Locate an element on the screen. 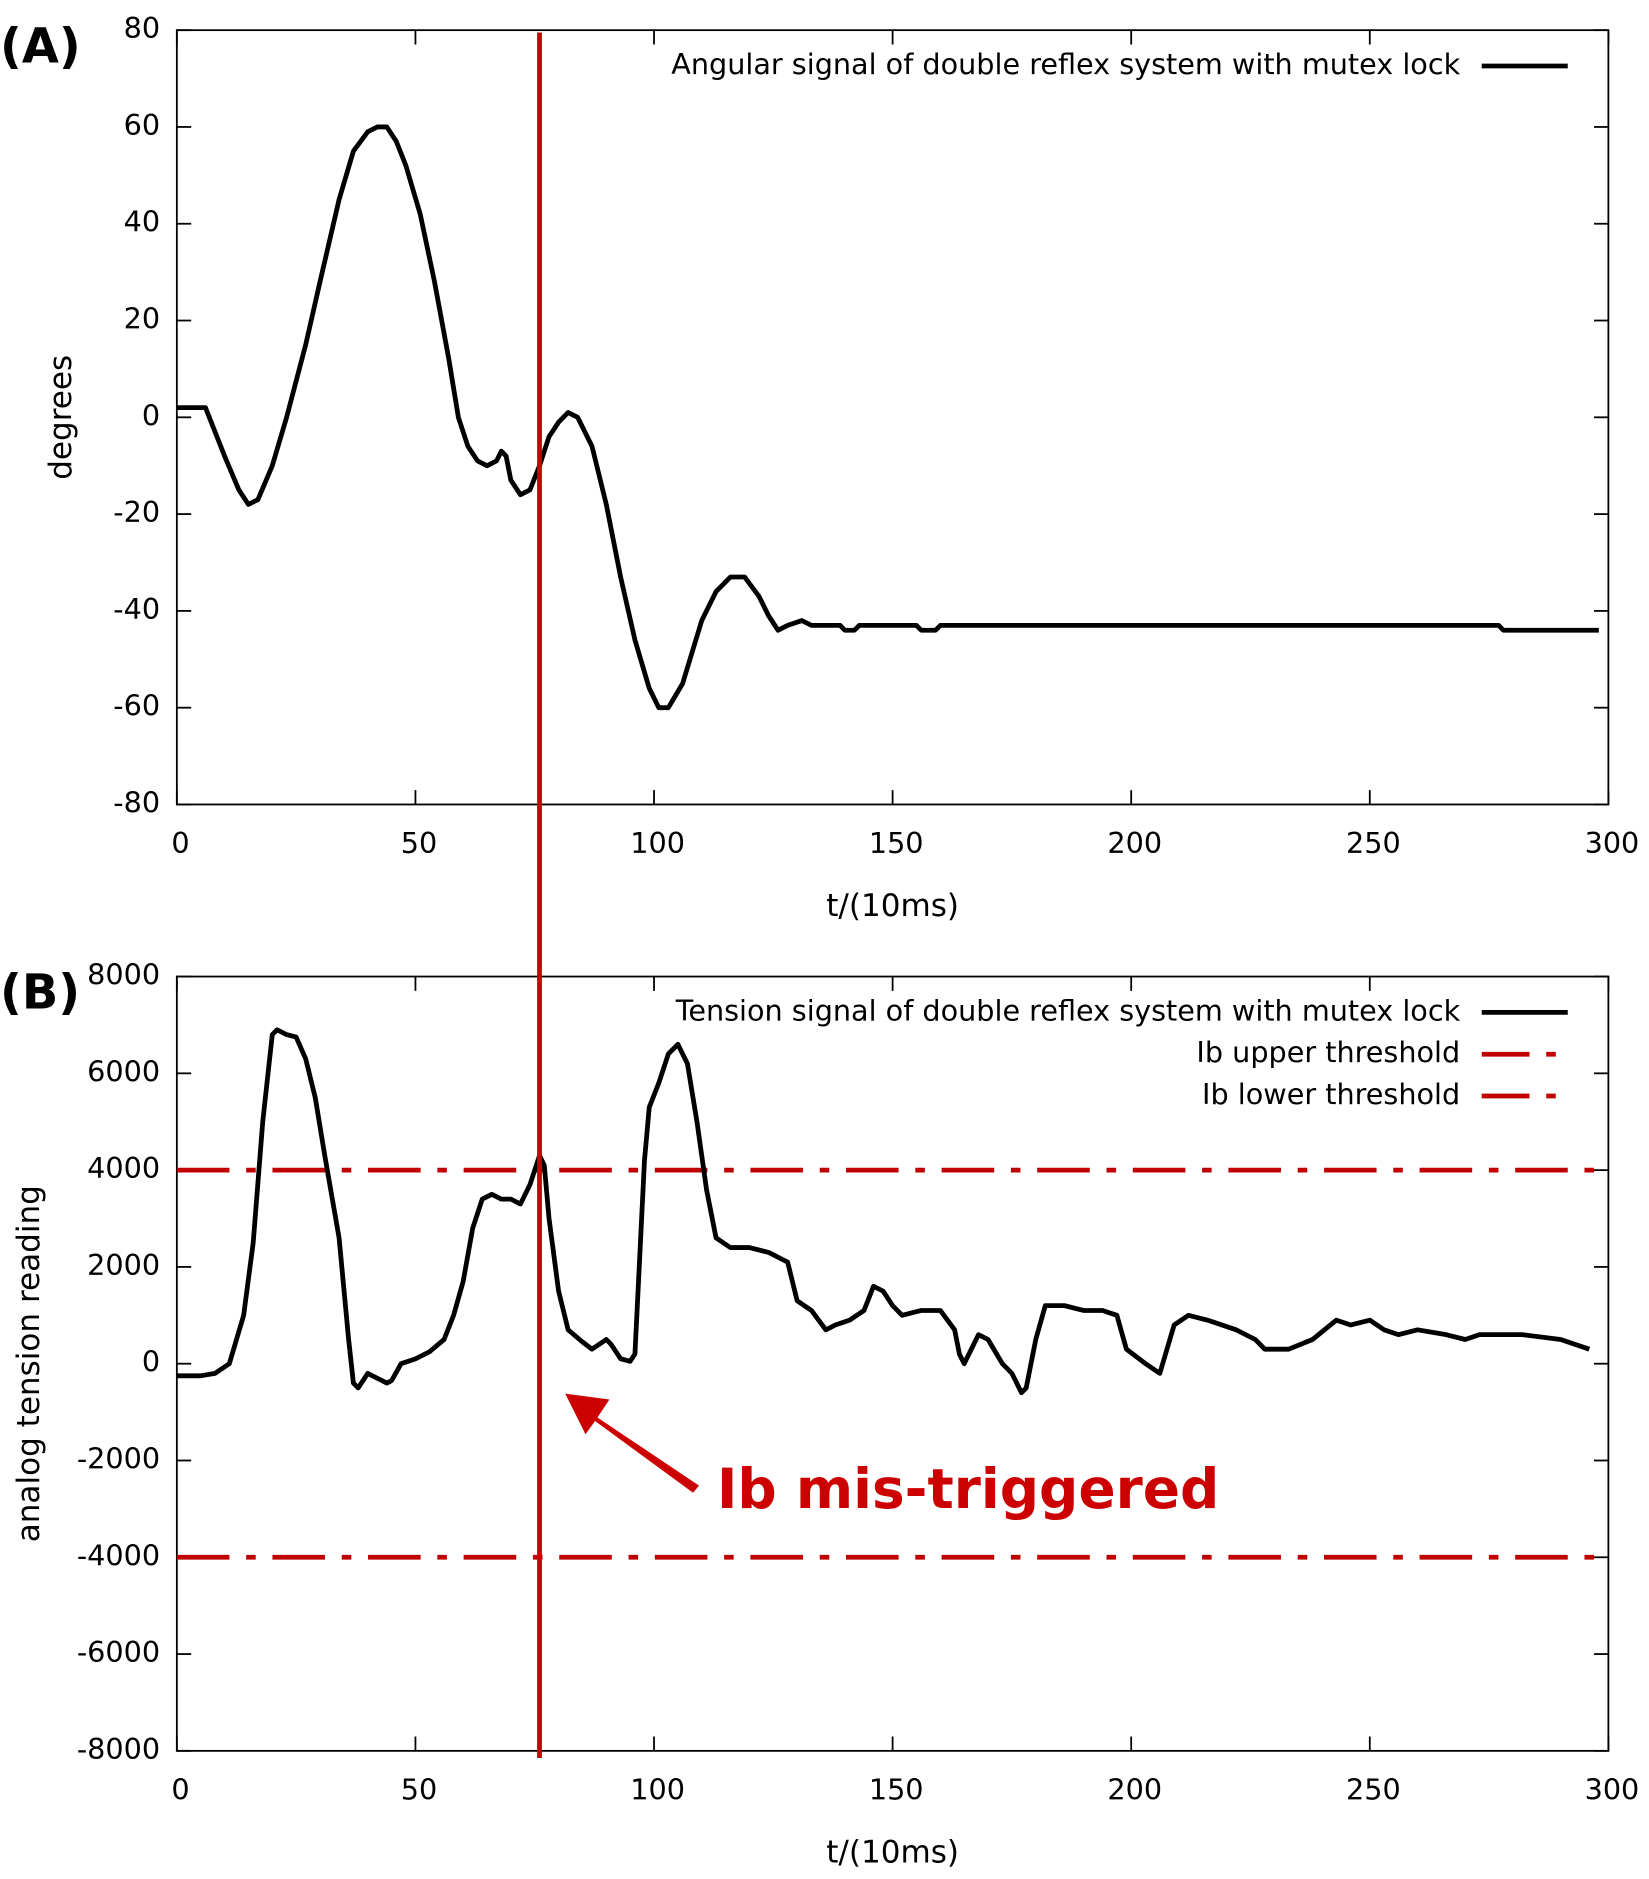 The width and height of the screenshot is (1649, 1879). y-tick-label: 20 is located at coordinates (142, 319).